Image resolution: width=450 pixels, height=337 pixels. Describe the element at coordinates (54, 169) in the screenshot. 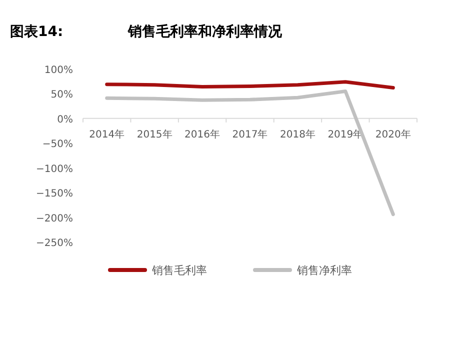

I see `y-tick-label: −100%` at that location.